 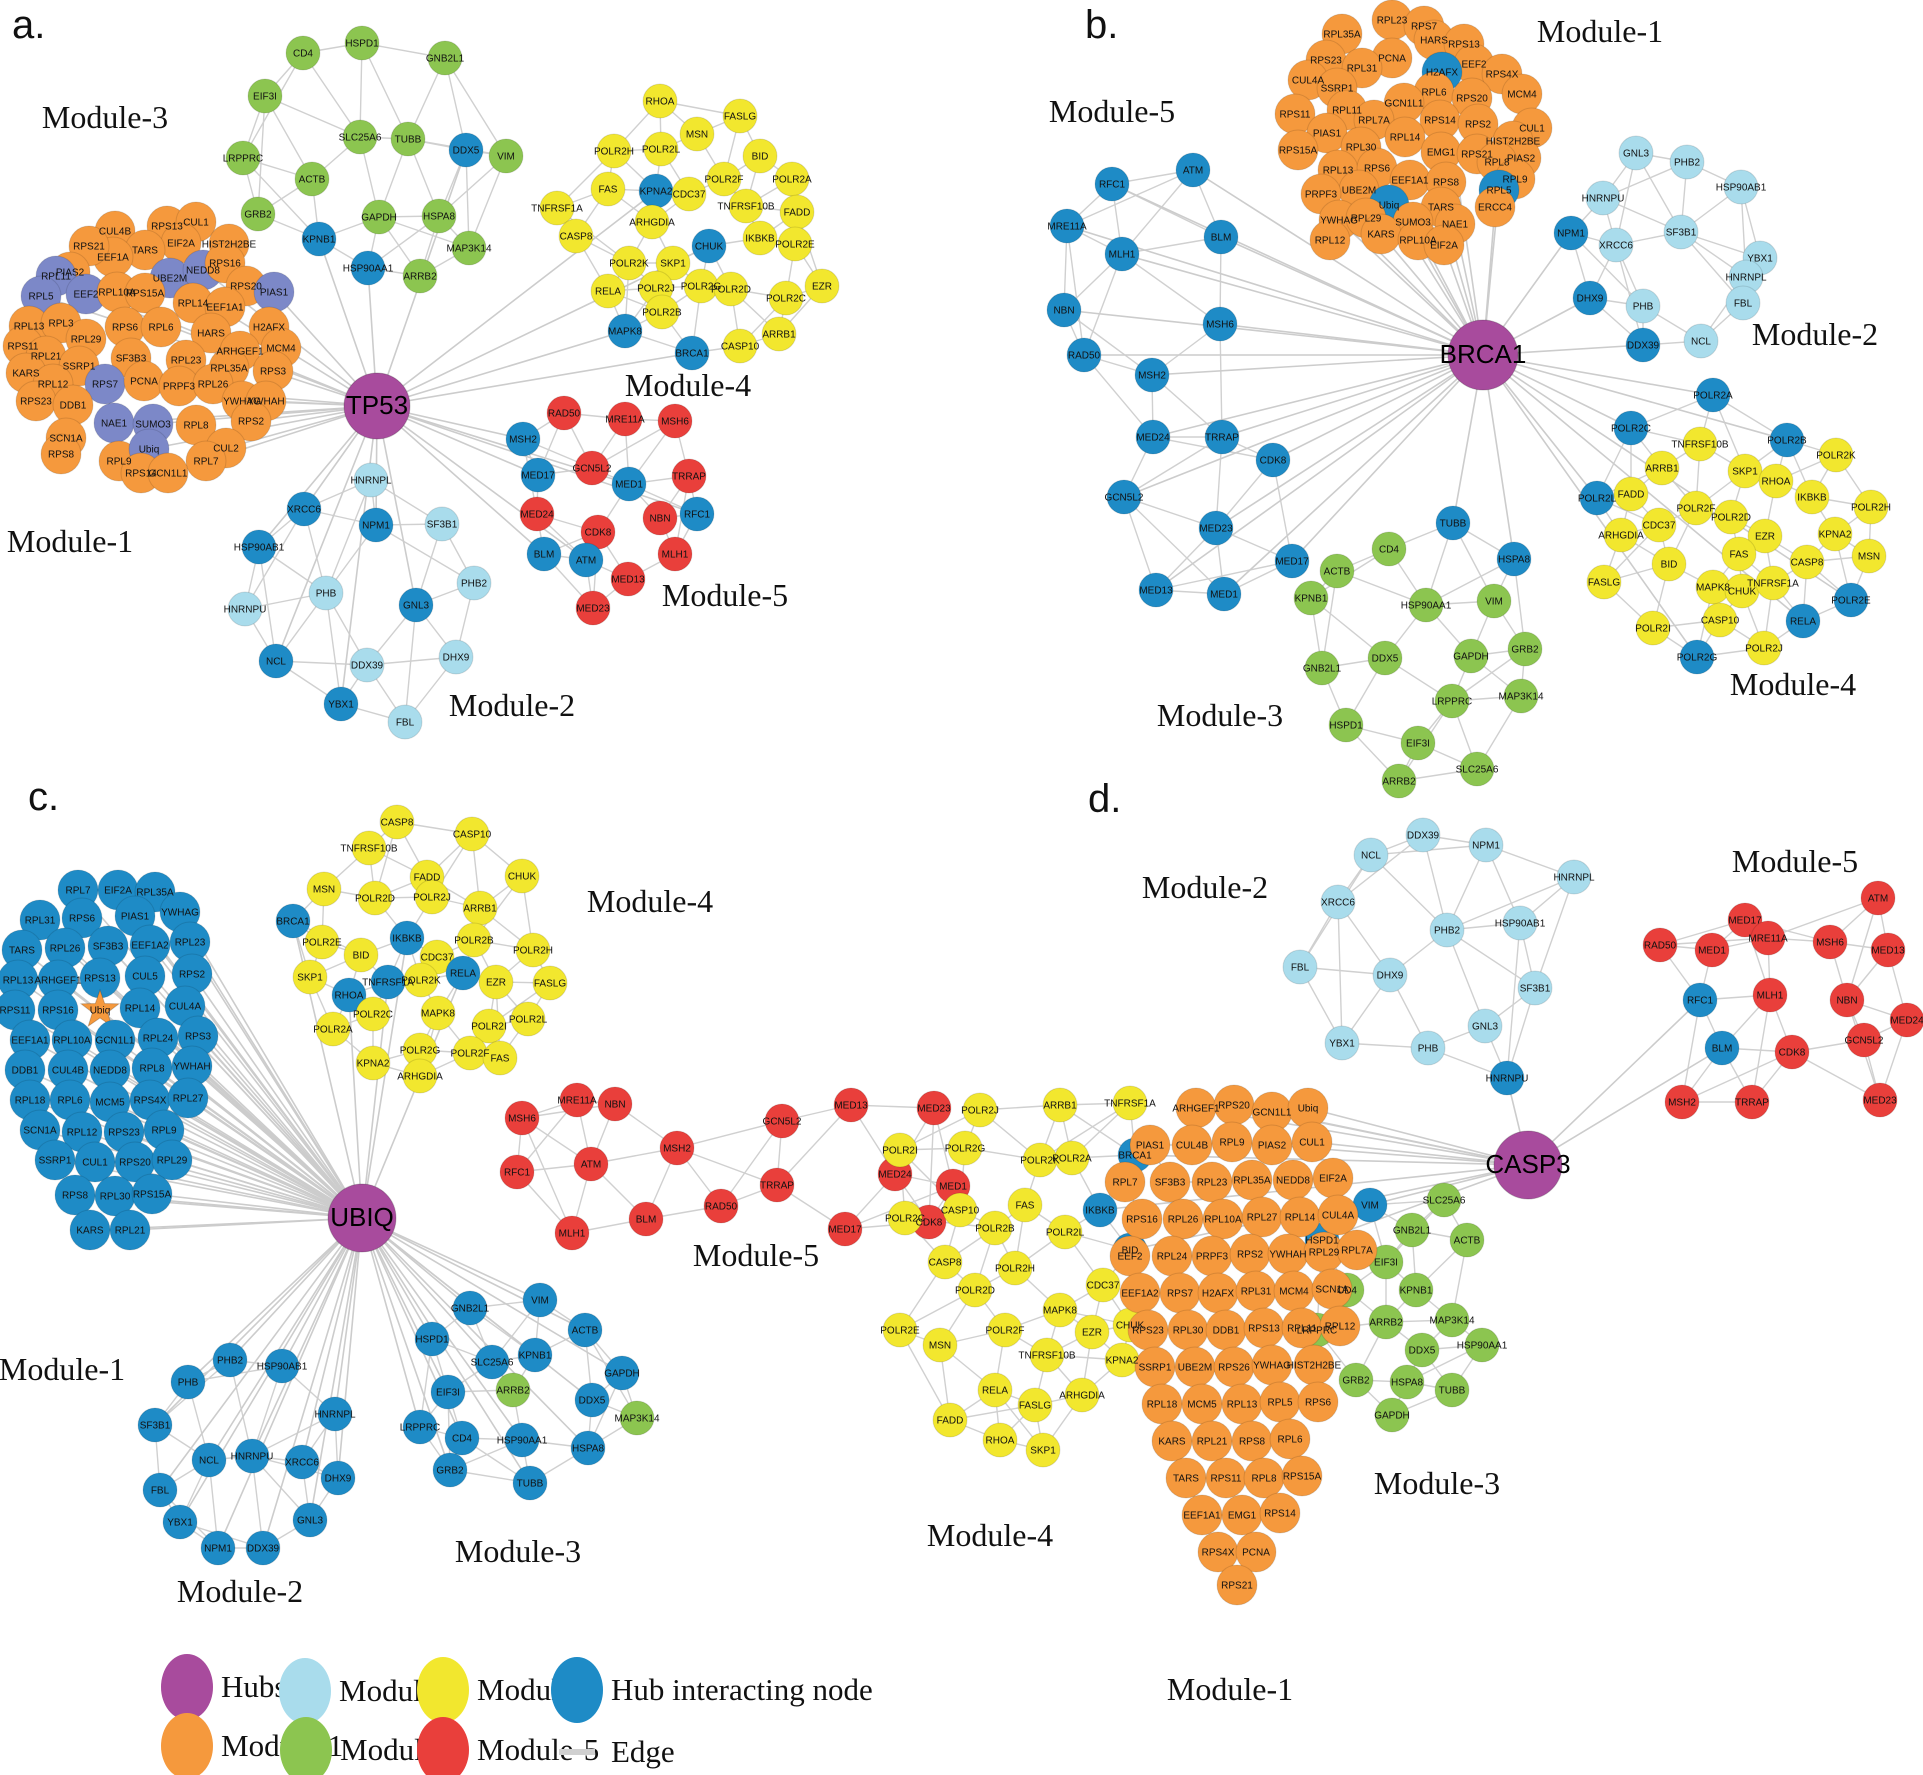 I want to click on node-NCL, so click(x=209, y=1460).